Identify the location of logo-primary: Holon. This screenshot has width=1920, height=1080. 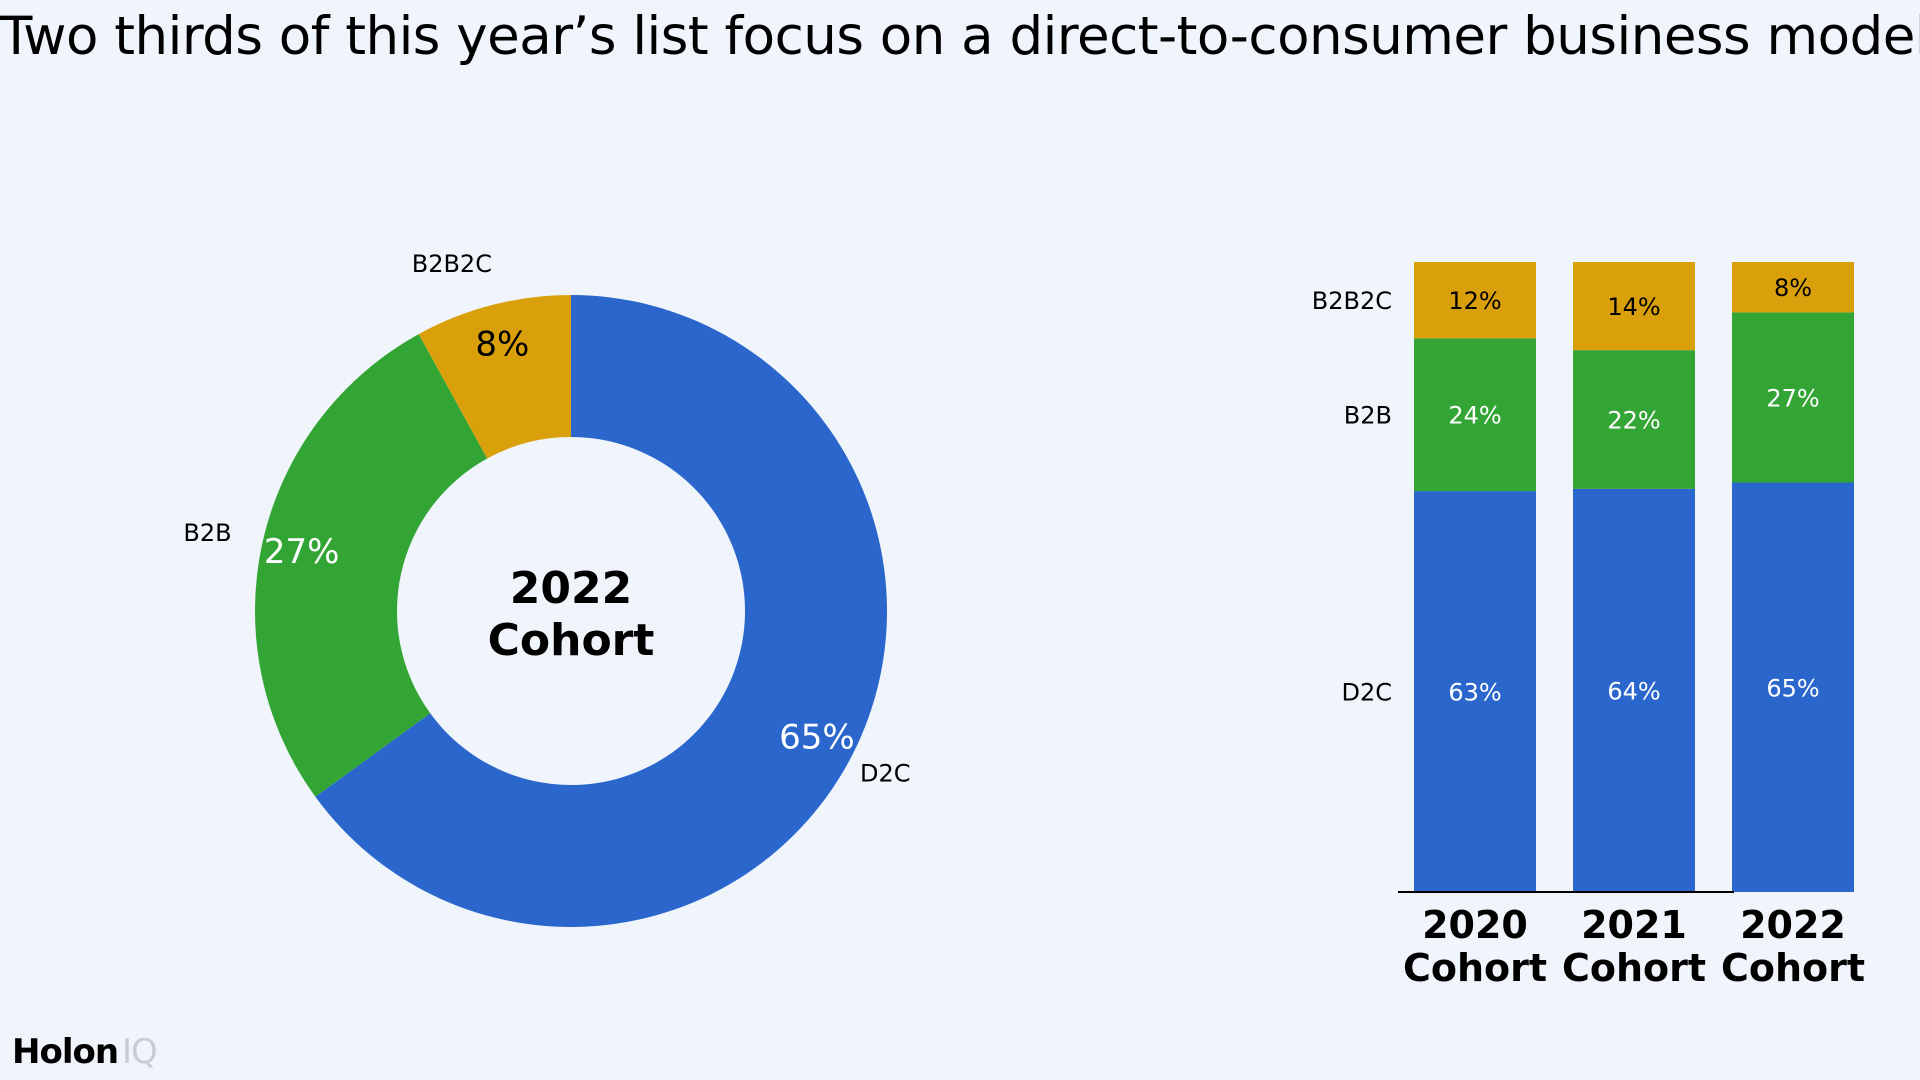
(65, 1052).